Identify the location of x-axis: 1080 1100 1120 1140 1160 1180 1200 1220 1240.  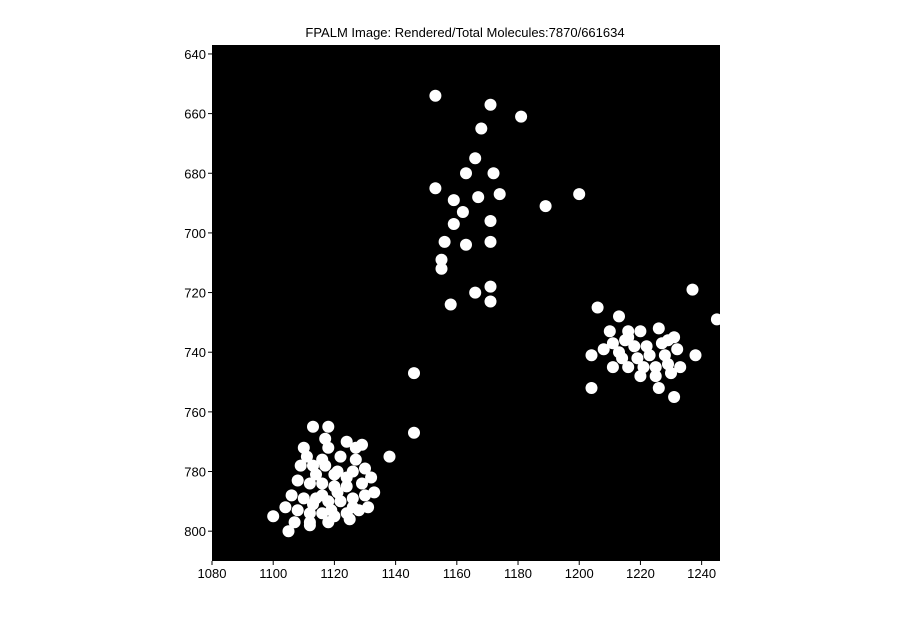
(457, 571).